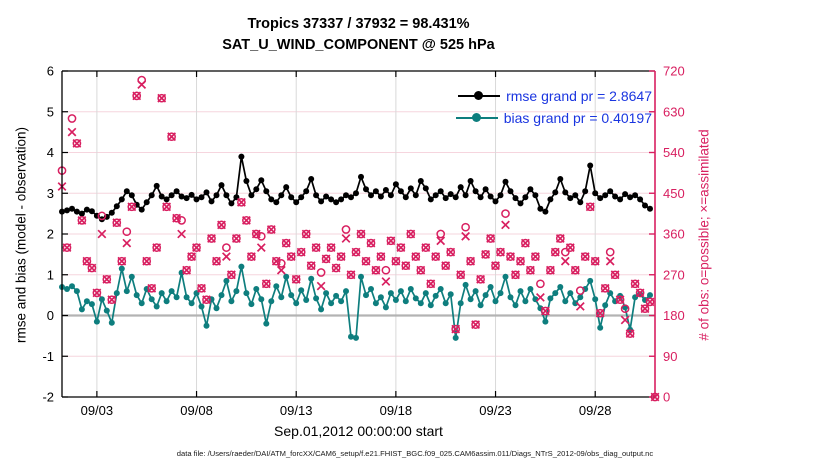 This screenshot has width=830, height=470. I want to click on legend-rmse-label: rmse grand pr = 2.8647, so click(579, 96).